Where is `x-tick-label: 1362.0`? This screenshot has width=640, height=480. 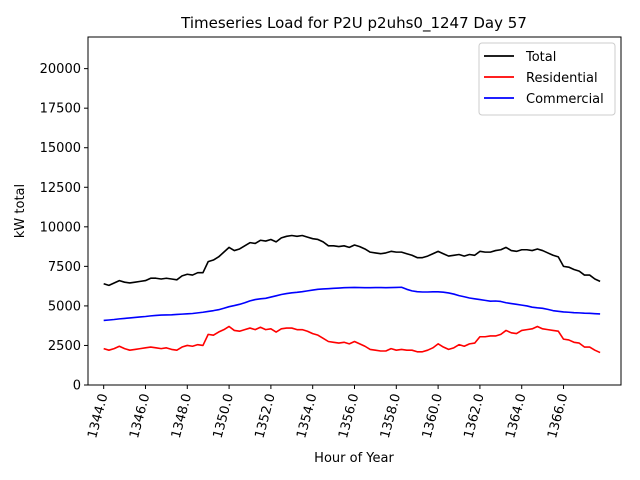
x-tick-label: 1362.0 is located at coordinates (475, 416).